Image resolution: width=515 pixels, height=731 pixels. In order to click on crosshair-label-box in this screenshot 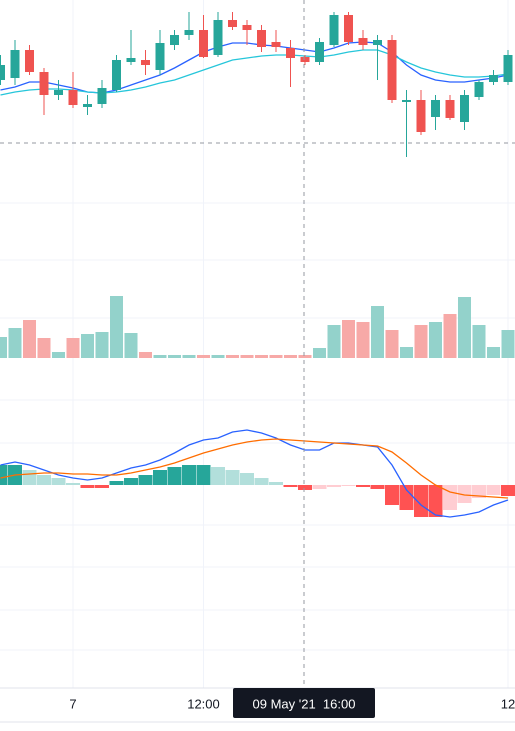, I will do `click(304, 703)`.